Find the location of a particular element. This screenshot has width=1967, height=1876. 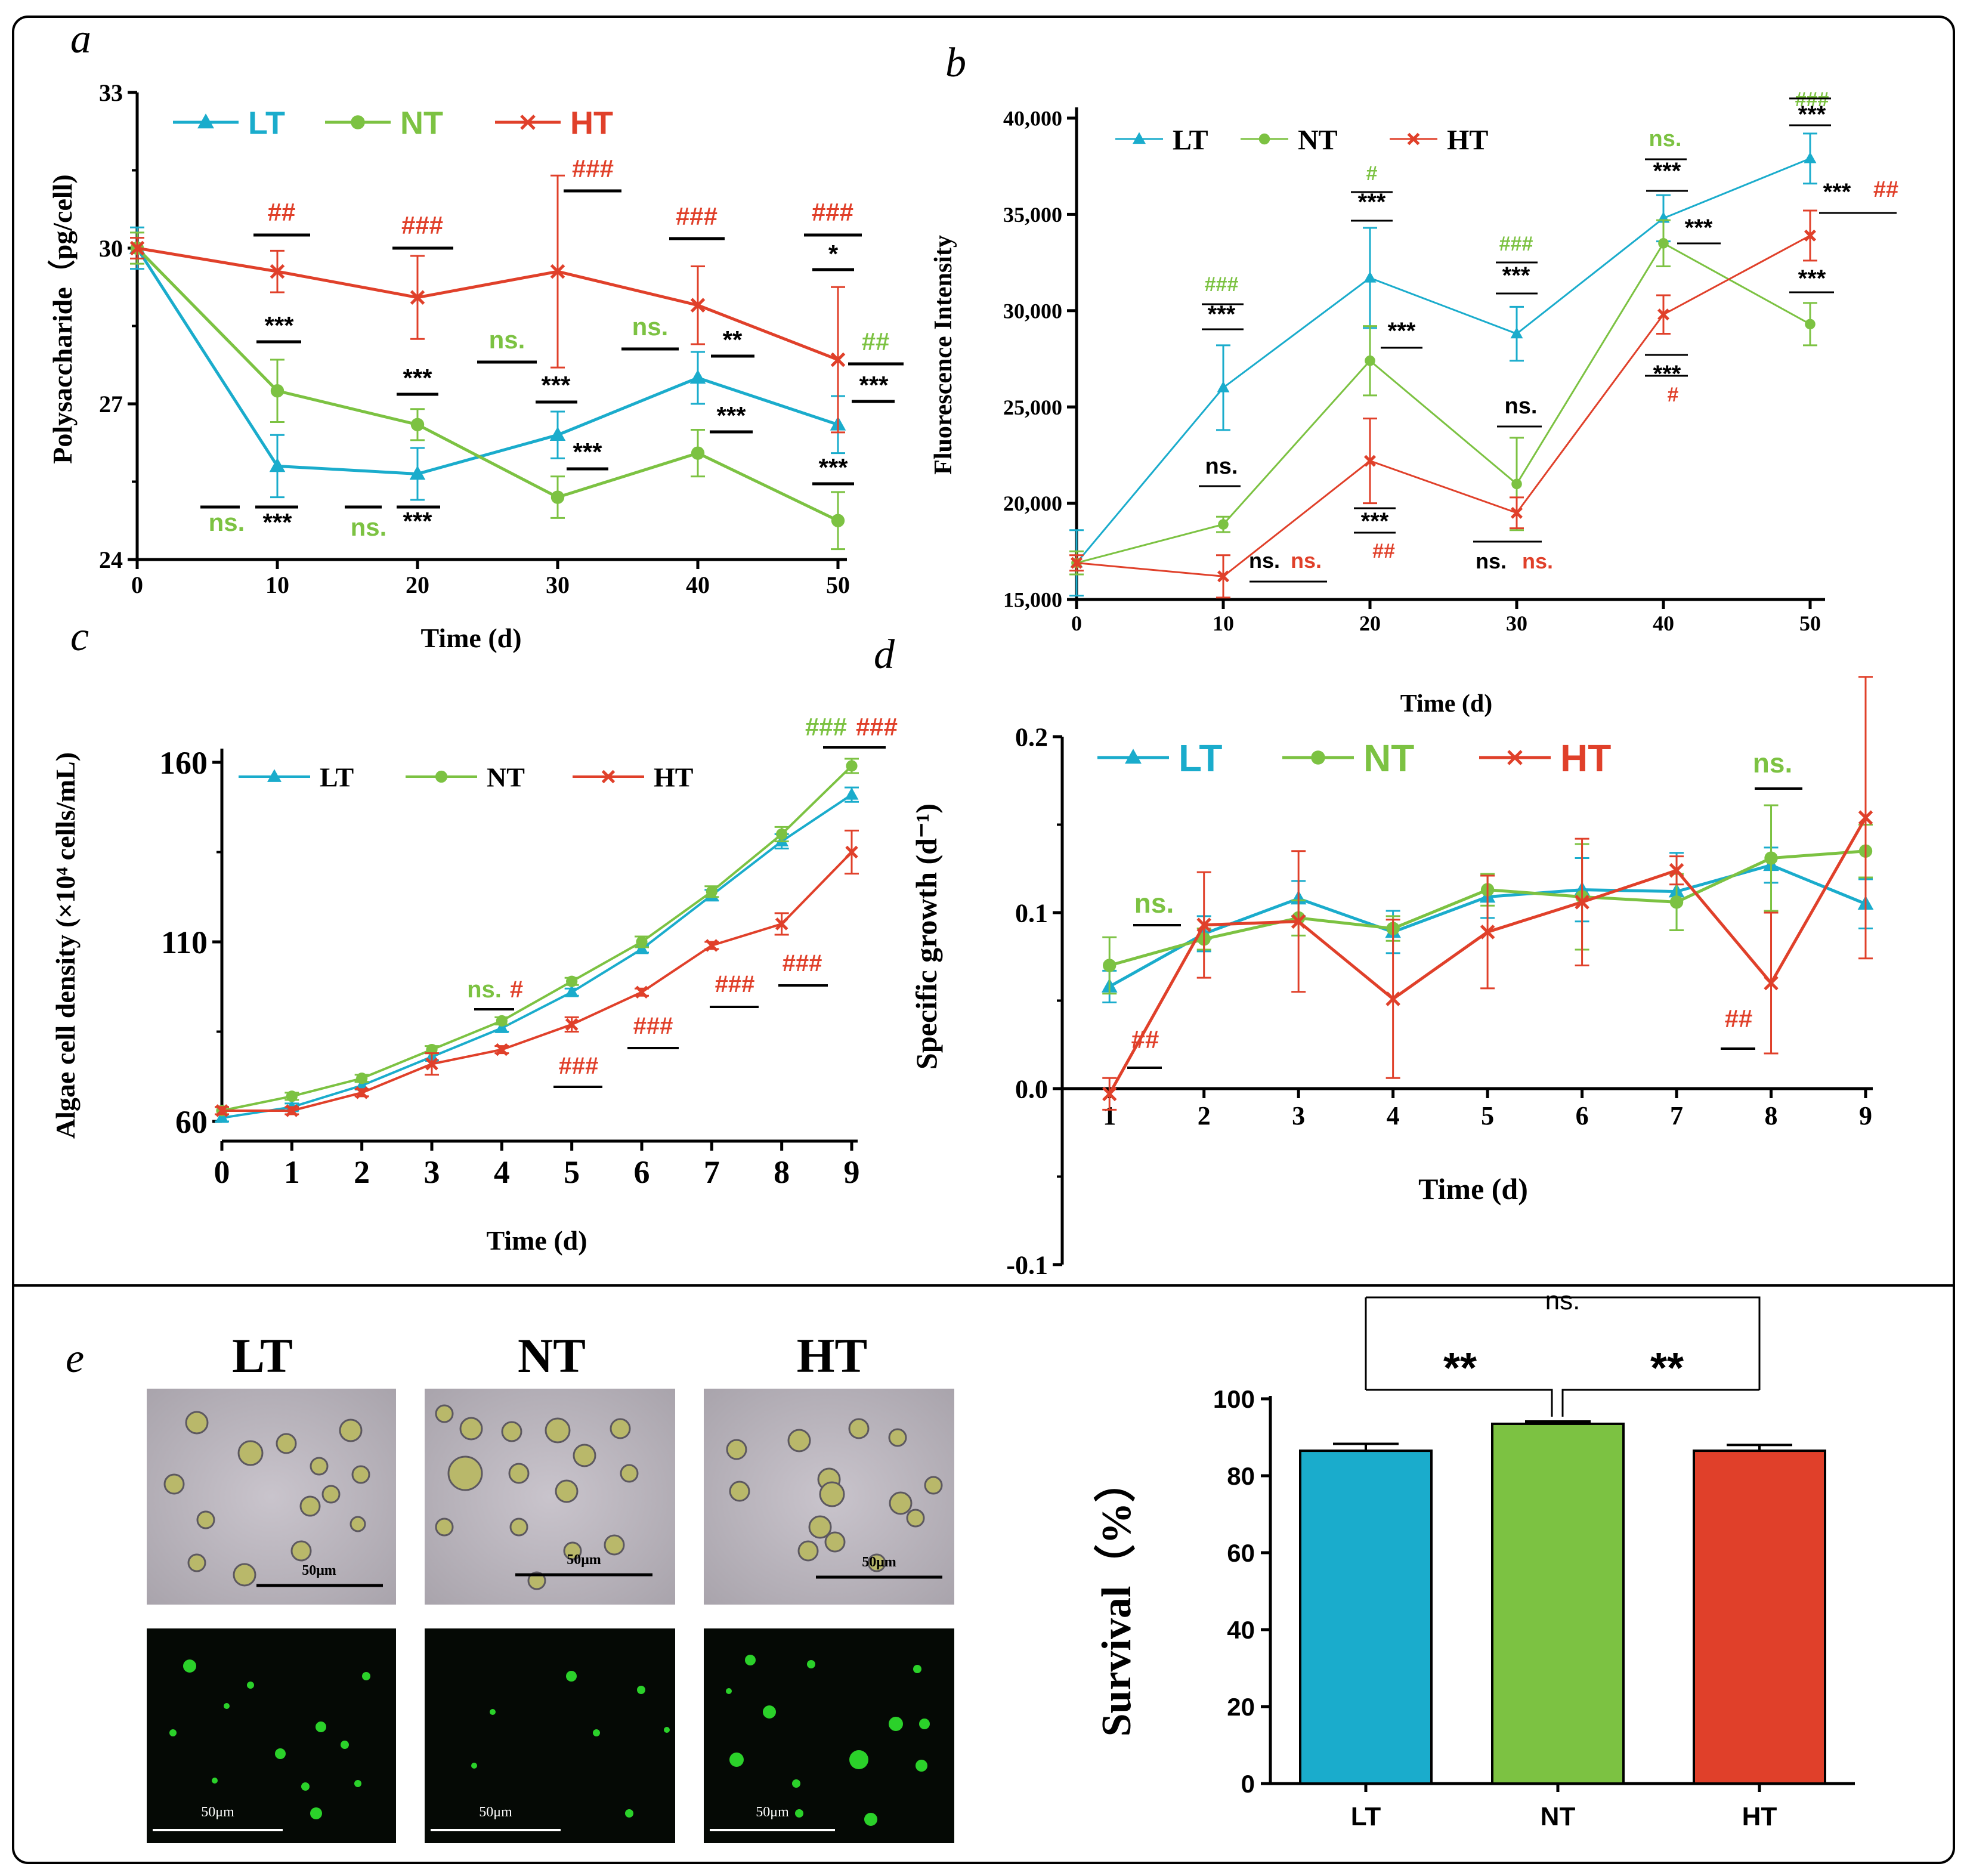

x-tick-label: 1 is located at coordinates (292, 1172).